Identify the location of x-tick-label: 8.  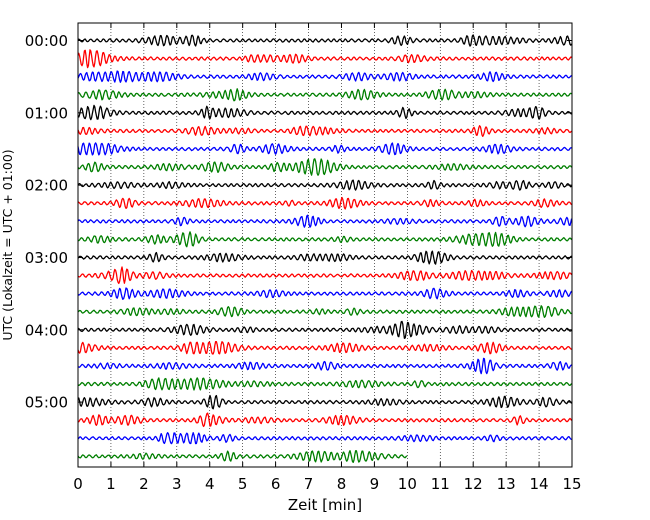
(342, 484).